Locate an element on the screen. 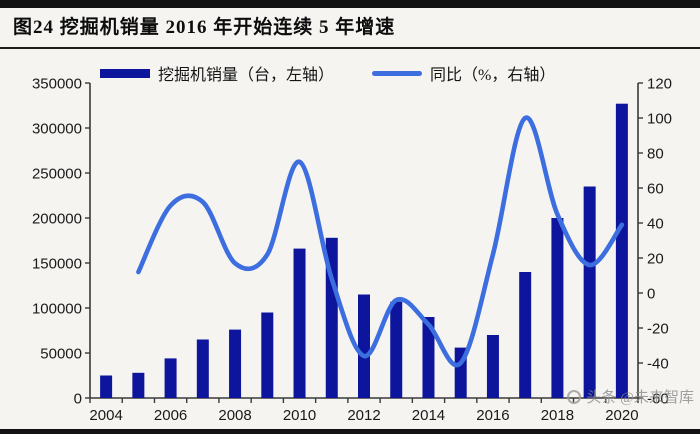 The width and height of the screenshot is (700, 434). bar-2004 is located at coordinates (106, 386).